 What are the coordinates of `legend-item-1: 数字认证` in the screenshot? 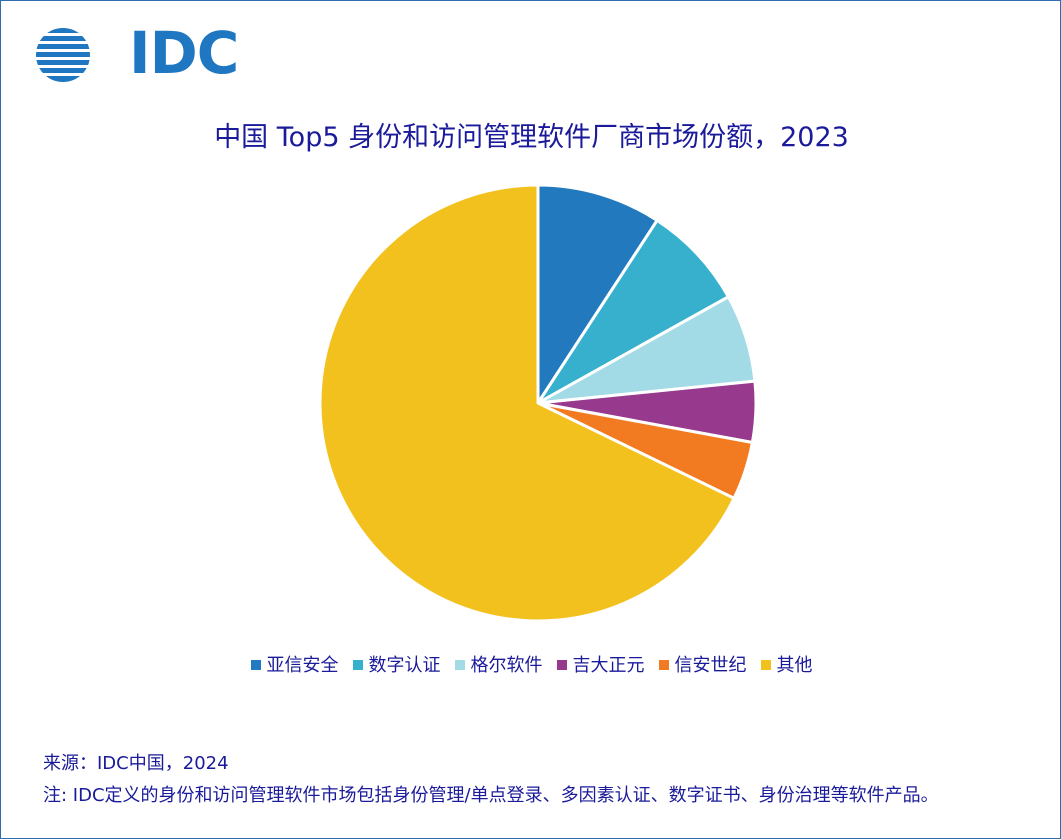 It's located at (396, 664).